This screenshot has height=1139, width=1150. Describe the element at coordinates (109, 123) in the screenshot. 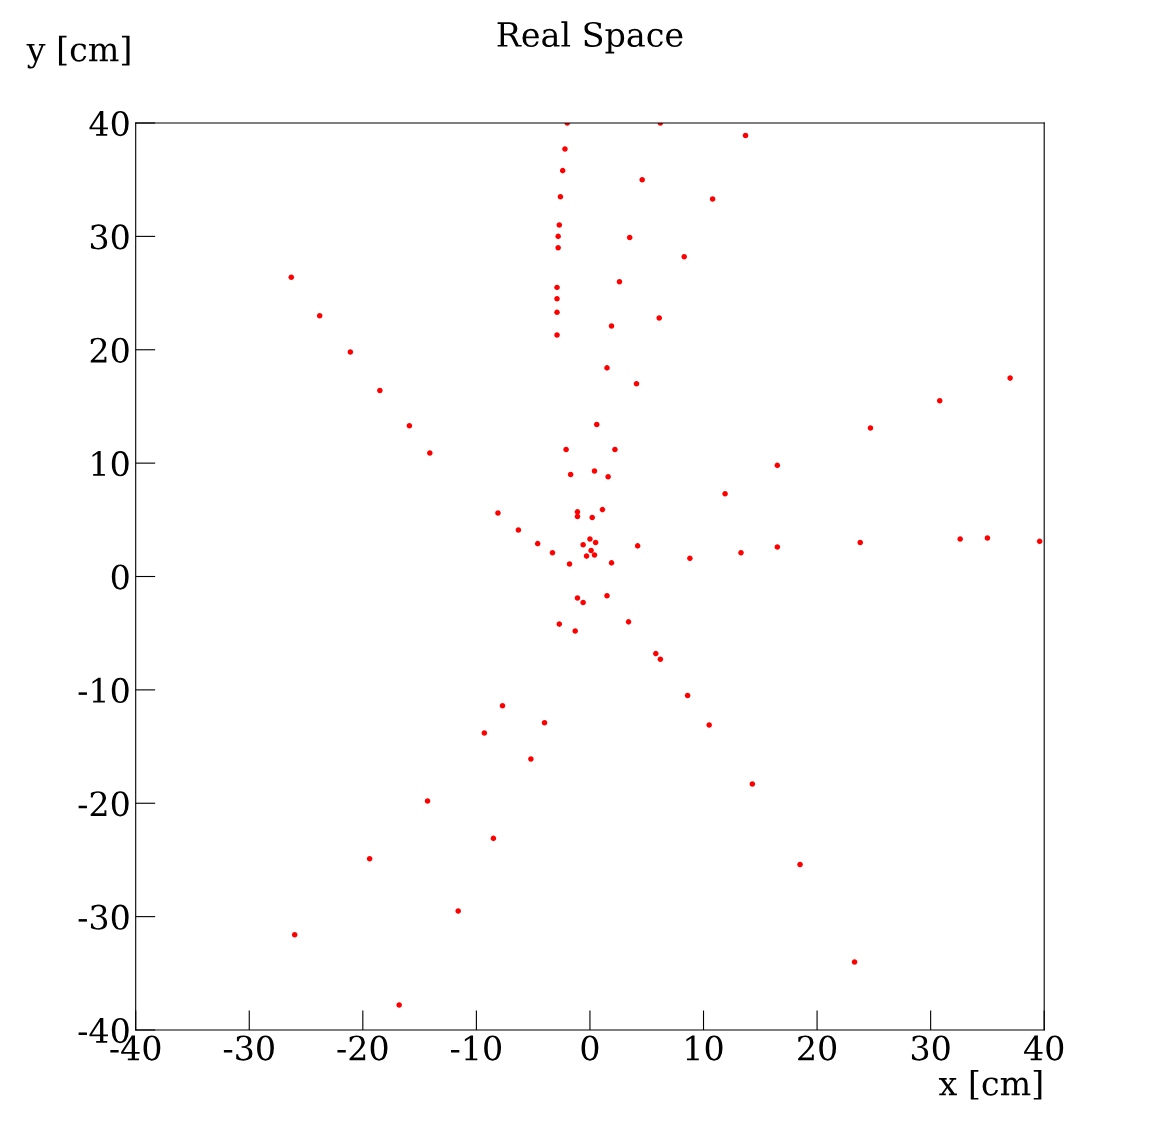

I see `y-tick-label: 40` at that location.